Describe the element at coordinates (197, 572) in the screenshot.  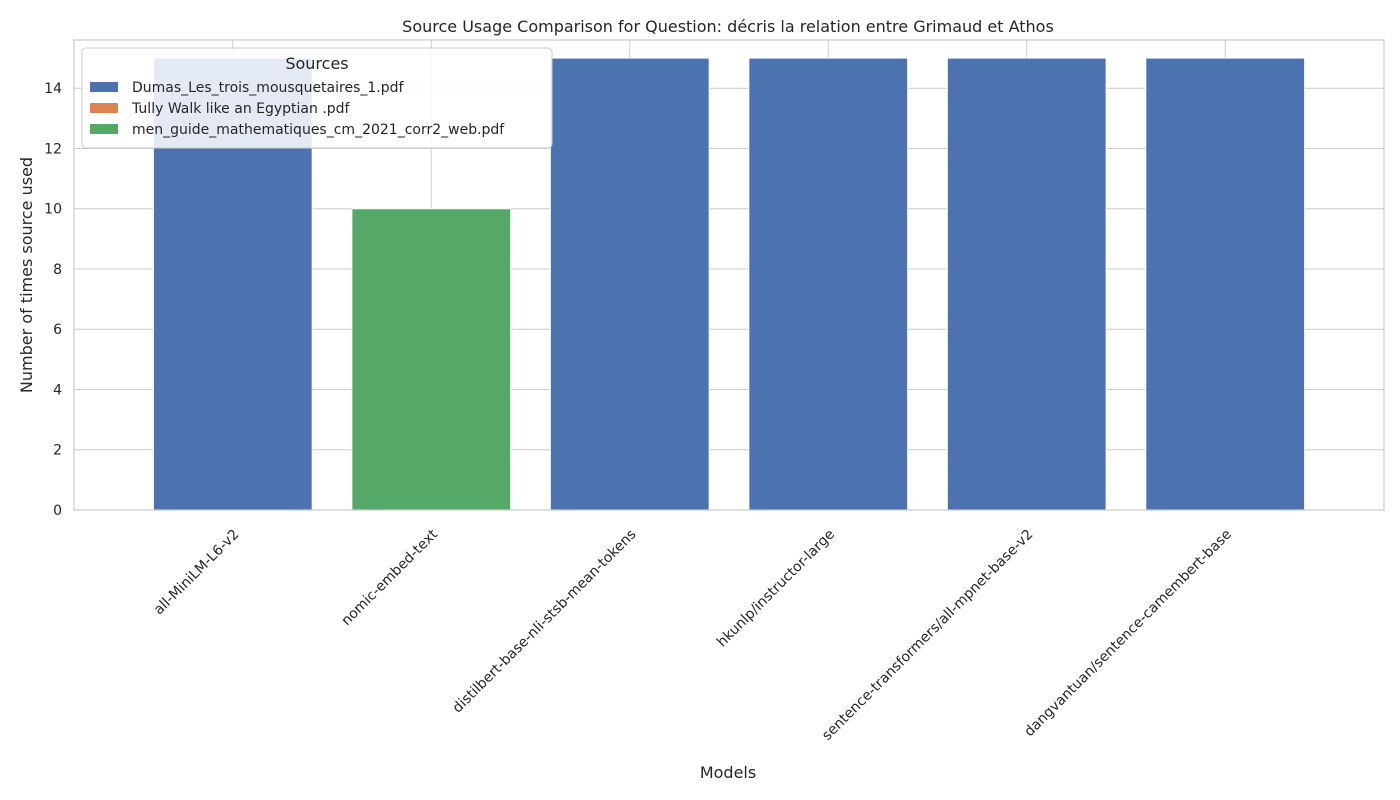
I see `x-tick-label: all-MiniLM-L6-v2` at that location.